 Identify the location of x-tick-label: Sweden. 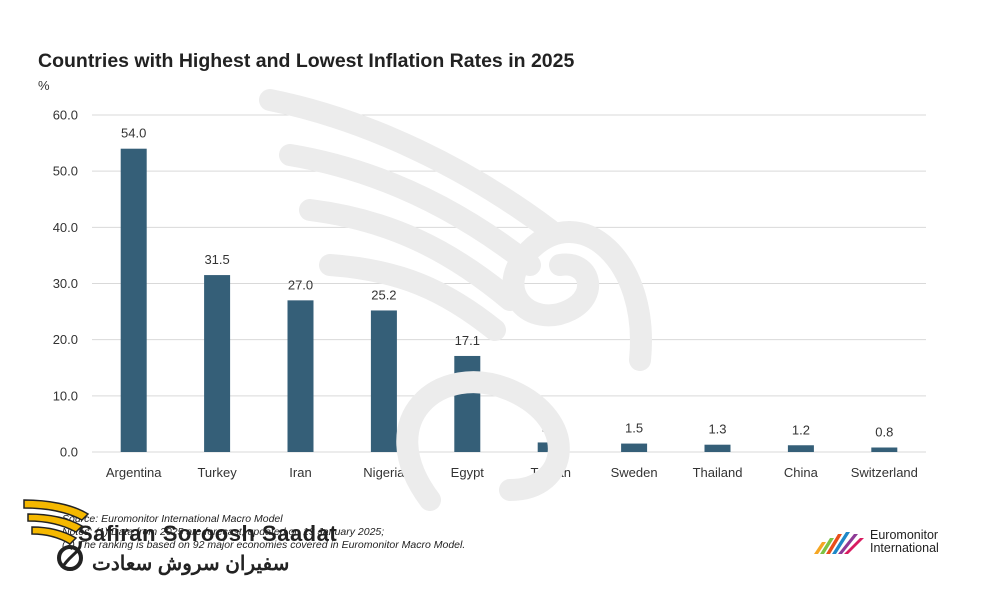
(634, 472).